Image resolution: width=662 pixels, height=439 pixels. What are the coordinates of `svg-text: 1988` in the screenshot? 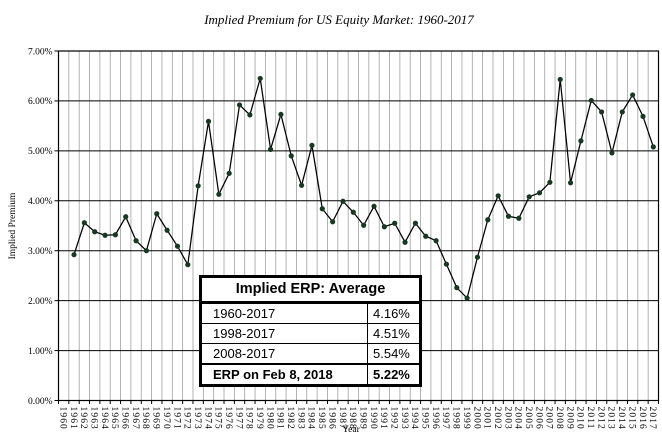 It's located at (352, 418).